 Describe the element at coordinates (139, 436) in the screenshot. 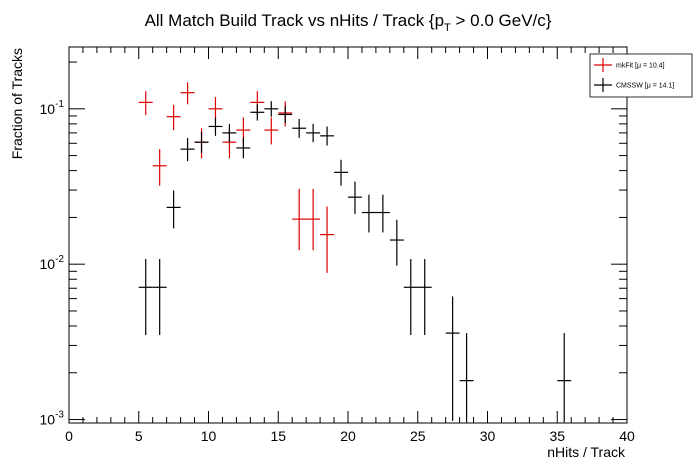

I see `x-tick-label: 5` at that location.